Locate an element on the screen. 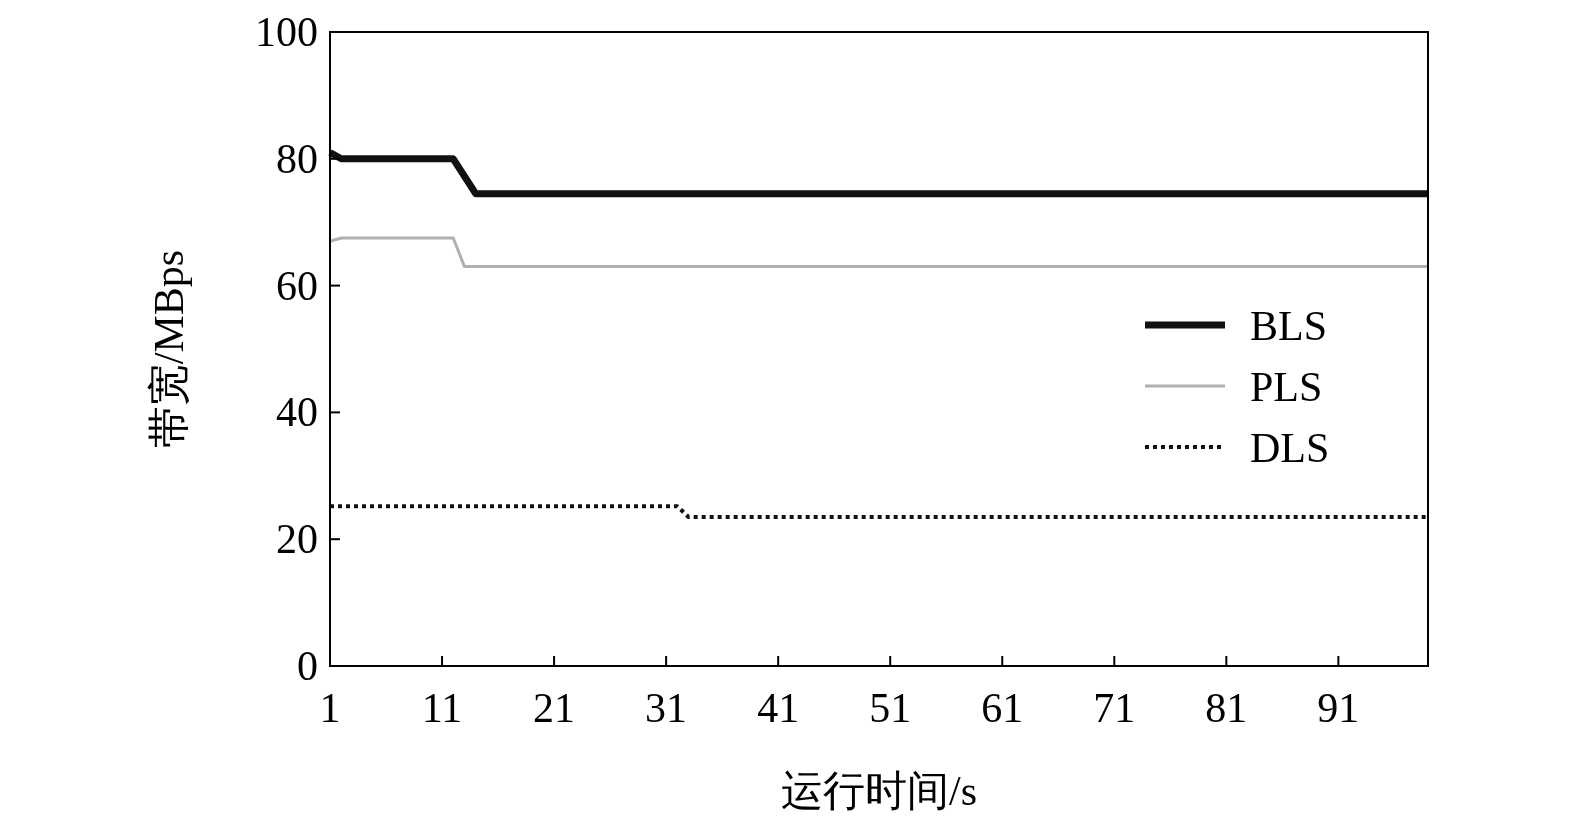 The width and height of the screenshot is (1575, 827). x-tick-label: 61 is located at coordinates (1002, 708).